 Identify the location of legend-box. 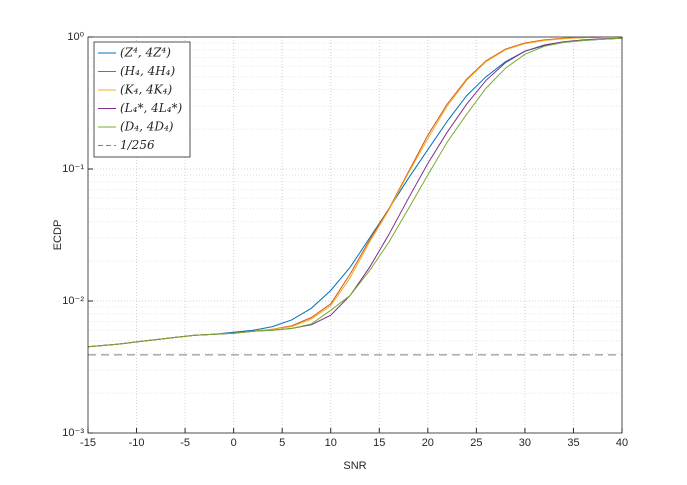
(142, 99).